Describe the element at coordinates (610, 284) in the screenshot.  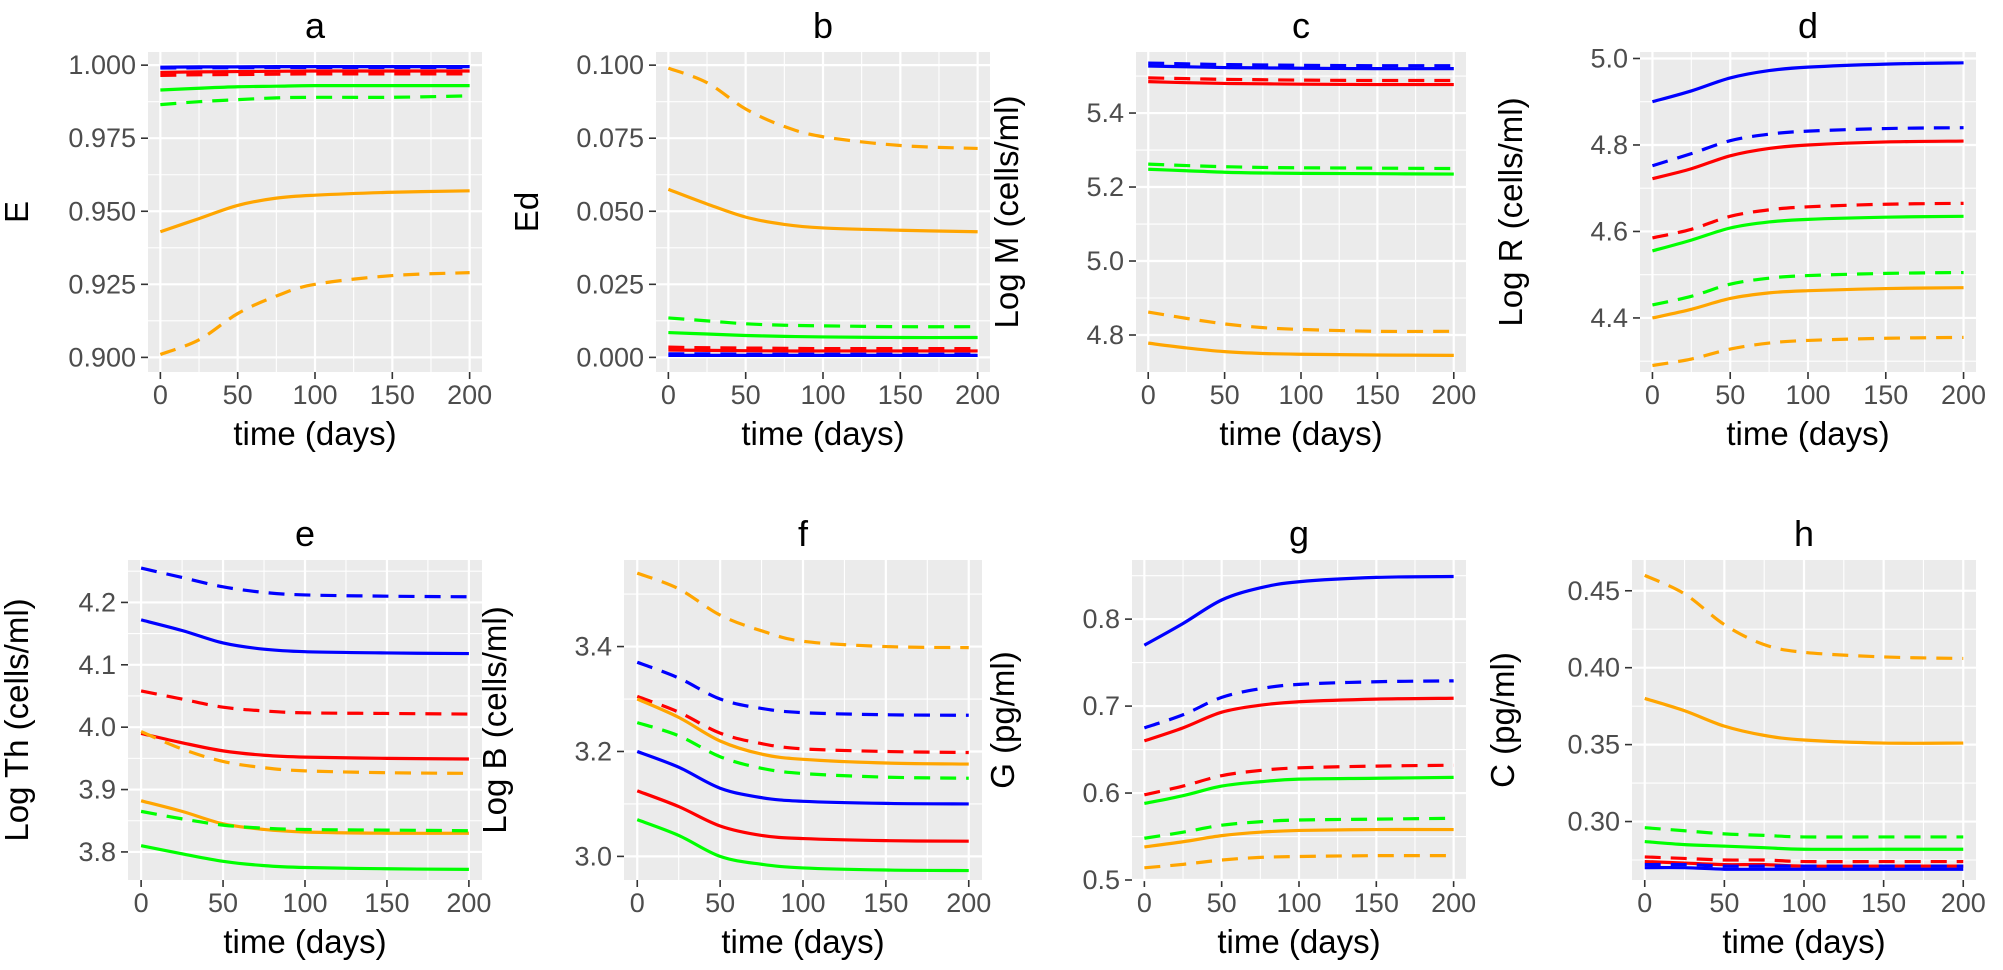
I see `y-tick-label: 0.025` at that location.